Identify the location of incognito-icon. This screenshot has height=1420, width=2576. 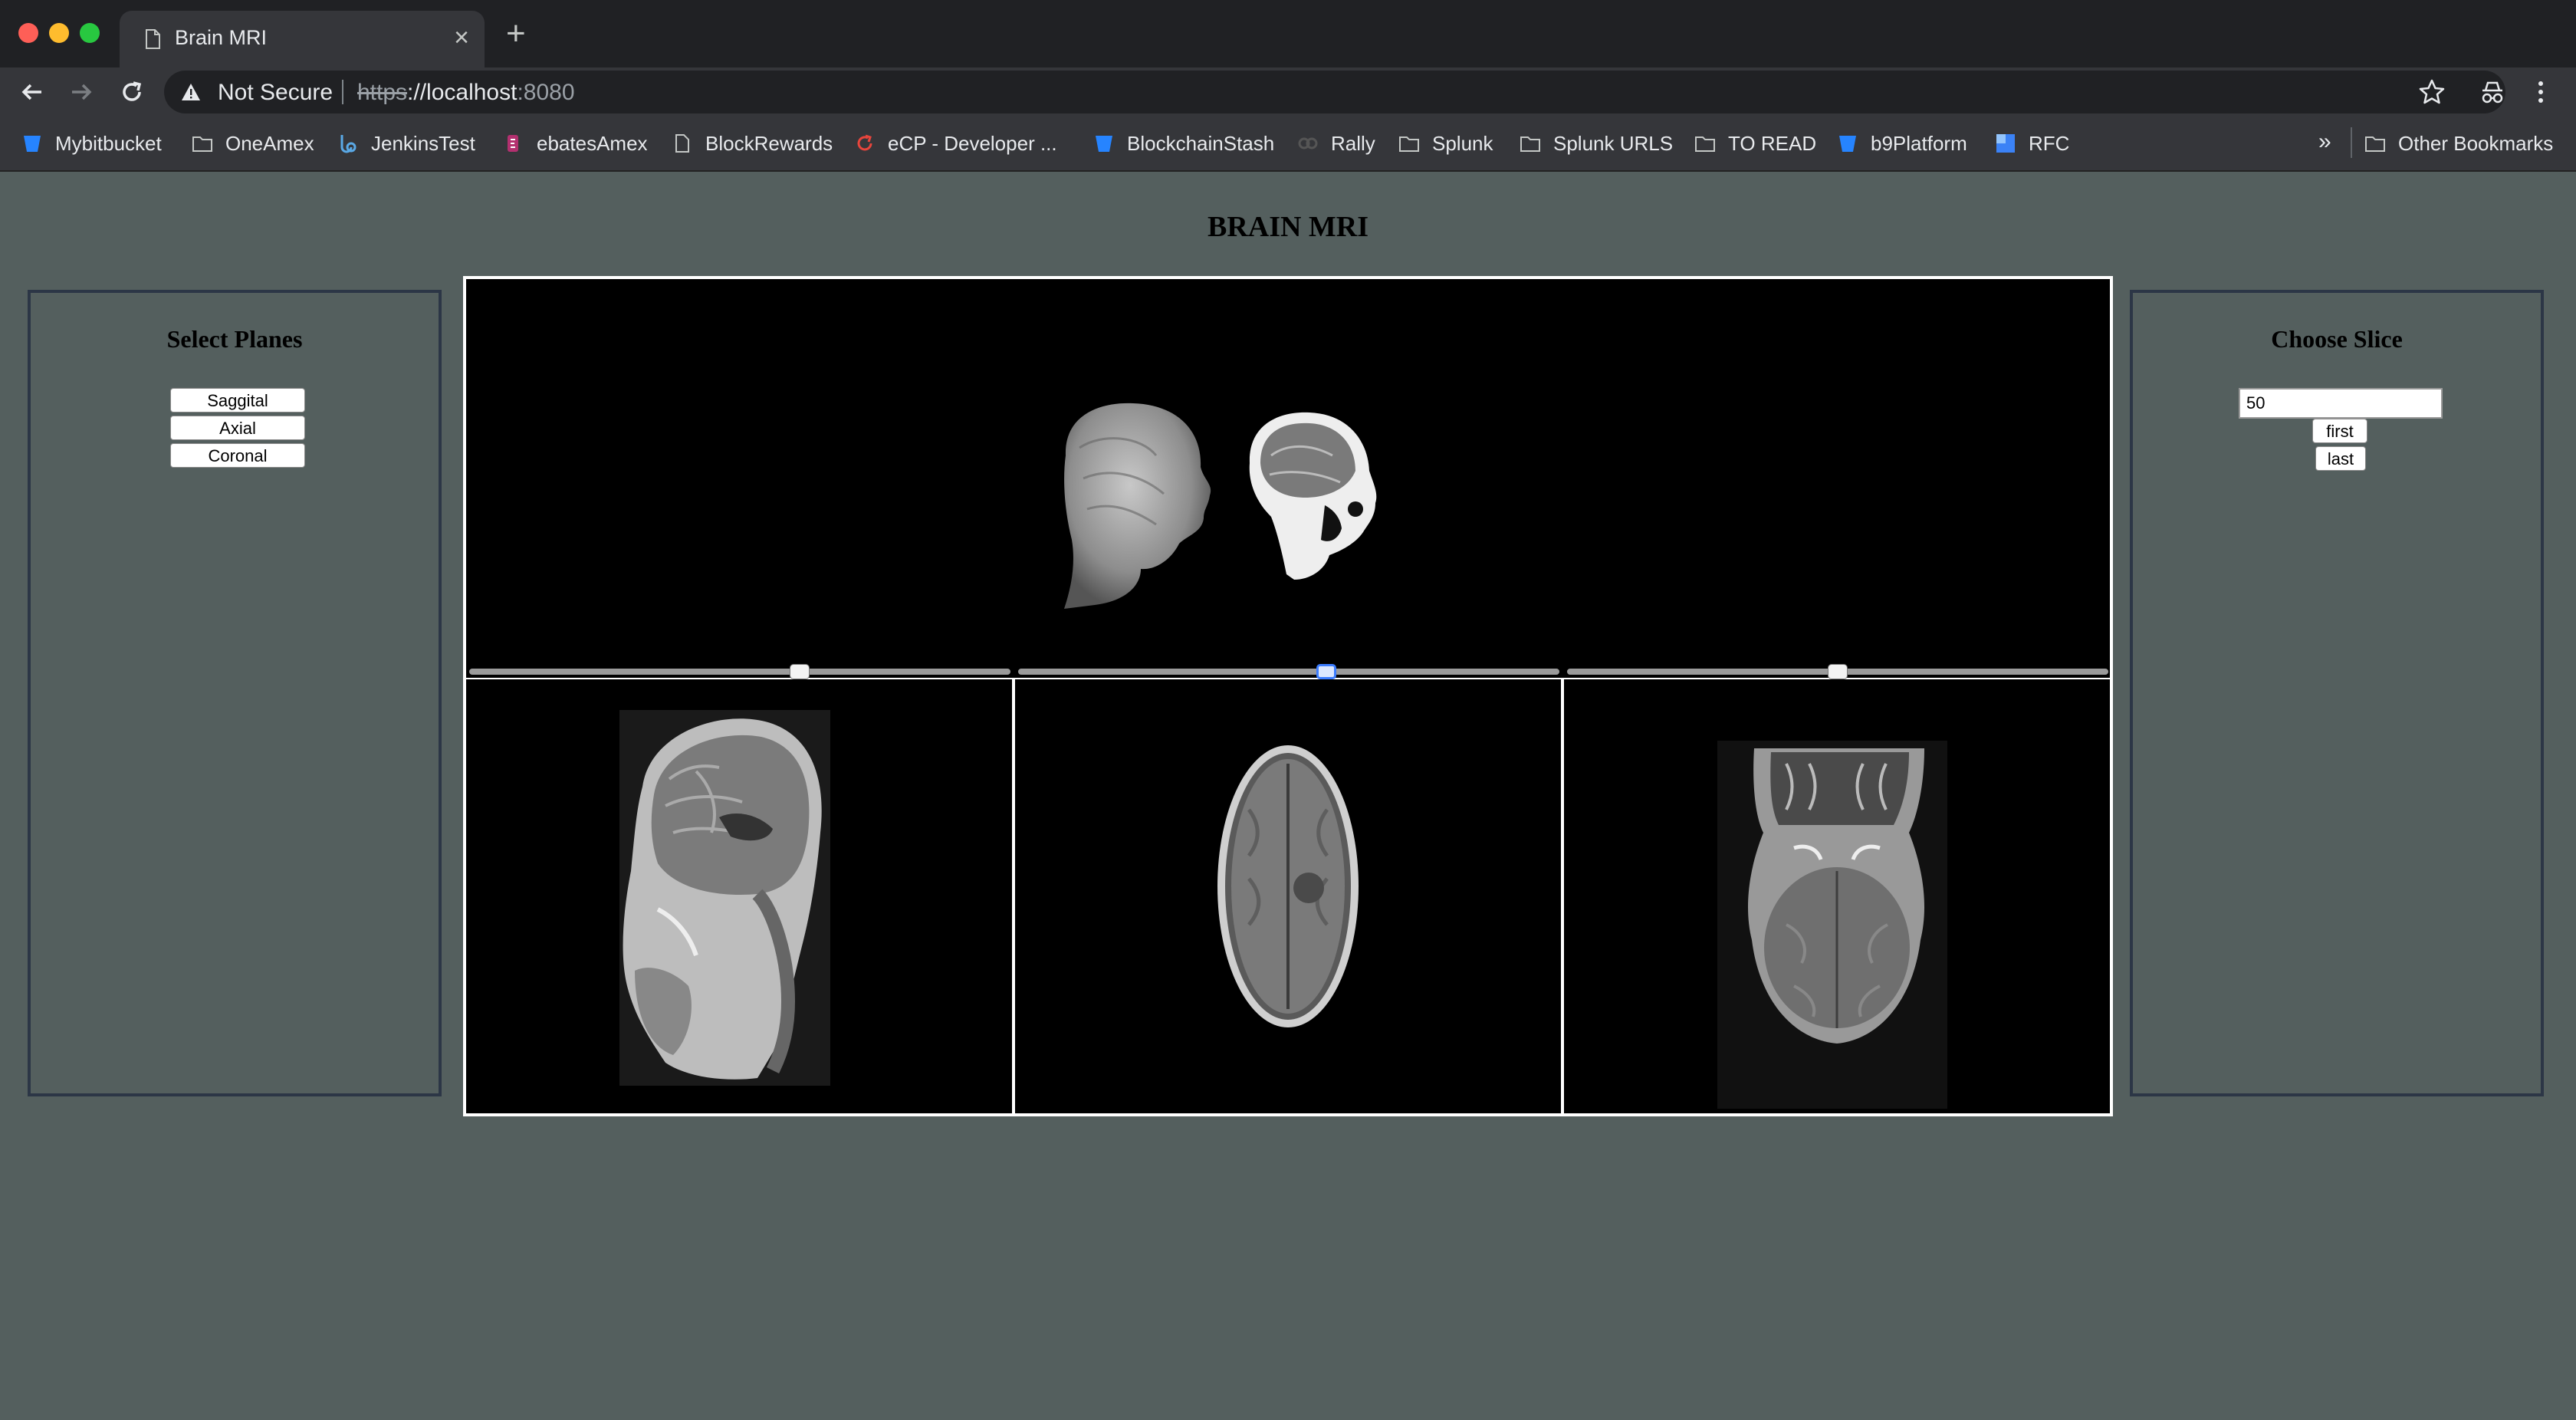
(2492, 92).